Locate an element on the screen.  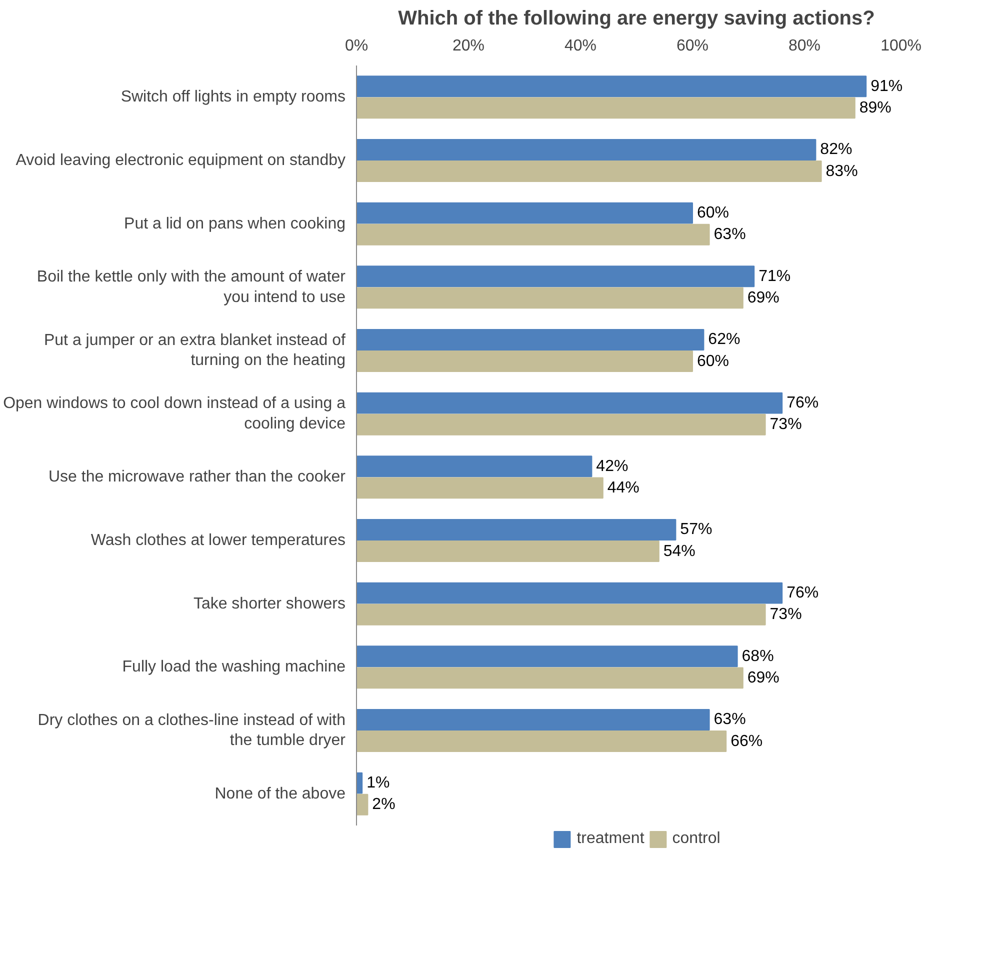
data-label: 57% is located at coordinates (696, 529).